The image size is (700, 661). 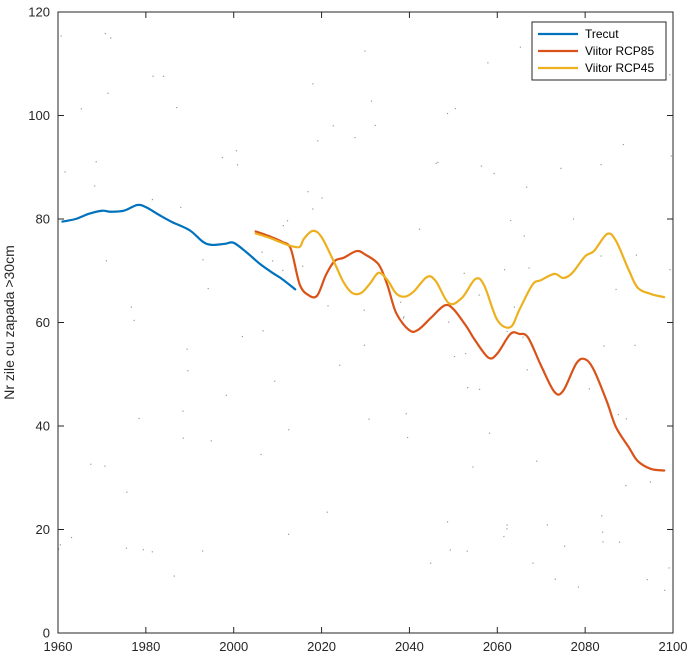 What do you see at coordinates (39, 115) in the screenshot?
I see `y-tick-label: 100` at bounding box center [39, 115].